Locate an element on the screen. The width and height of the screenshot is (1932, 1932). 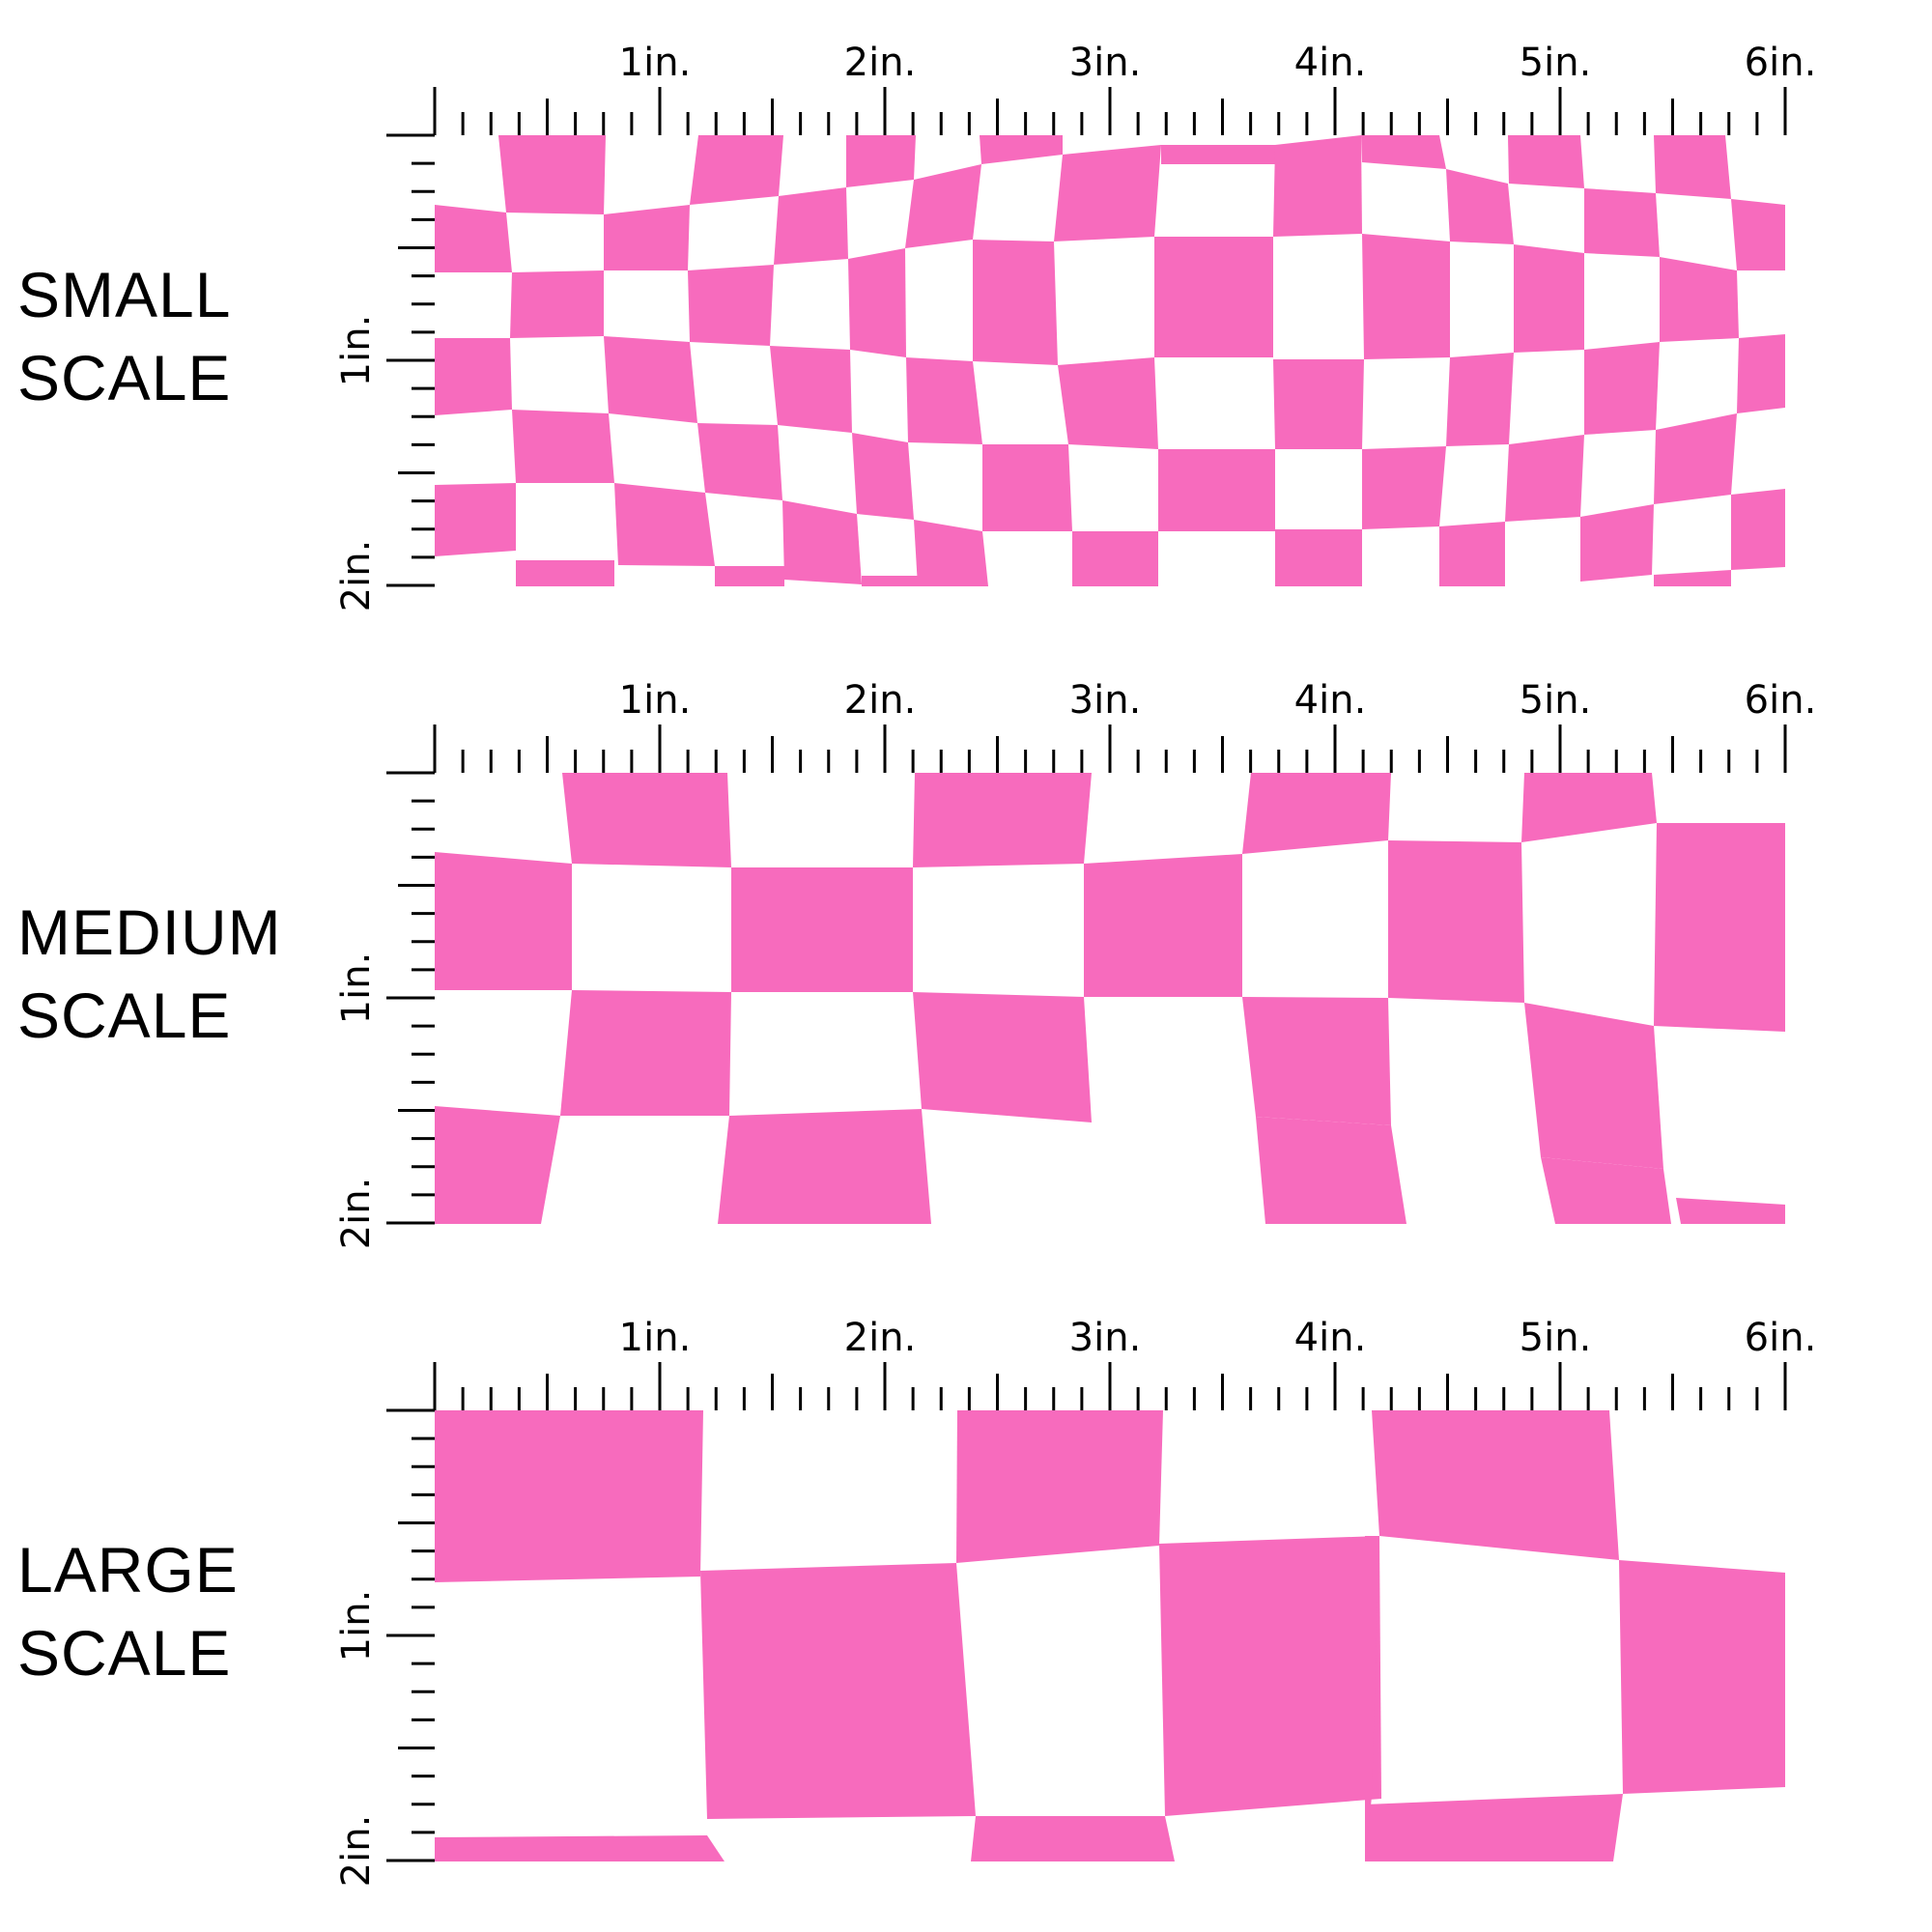
label-line-1: LARGE is located at coordinates (128, 1569).